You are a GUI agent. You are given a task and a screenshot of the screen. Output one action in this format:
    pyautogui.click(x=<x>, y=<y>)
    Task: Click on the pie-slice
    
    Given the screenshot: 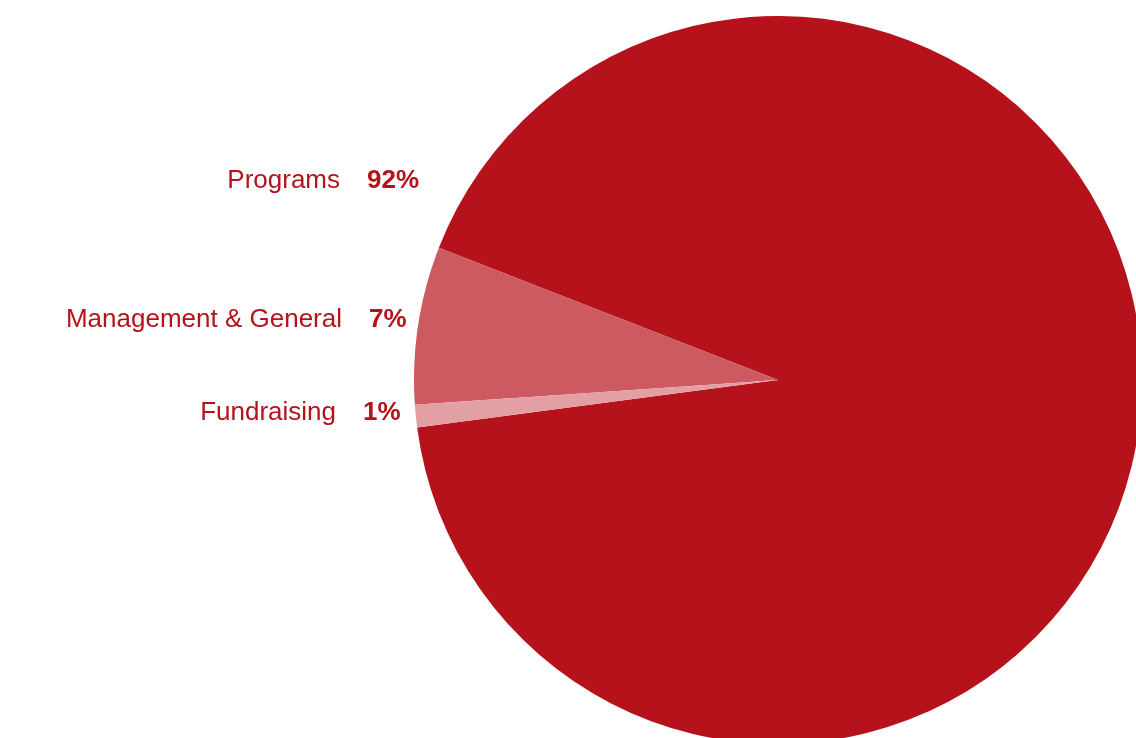 What is the action you would take?
    pyautogui.click(x=596, y=326)
    